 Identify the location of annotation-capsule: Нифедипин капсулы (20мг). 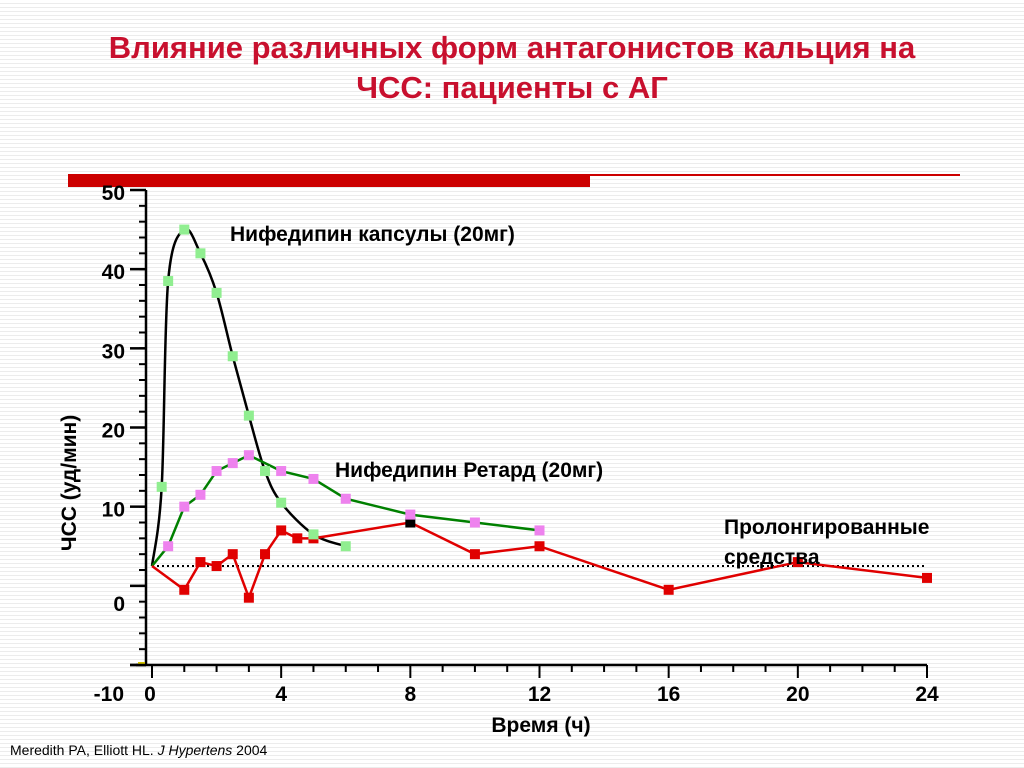
(372, 234).